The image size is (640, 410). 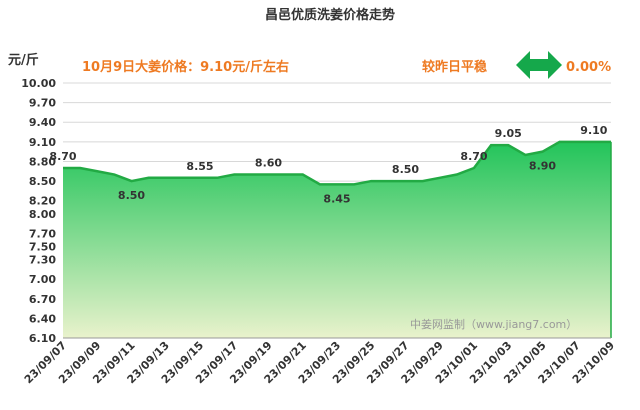 I want to click on price-note: 10月9日大姜价格：9.10元/斤左右, so click(x=185, y=67).